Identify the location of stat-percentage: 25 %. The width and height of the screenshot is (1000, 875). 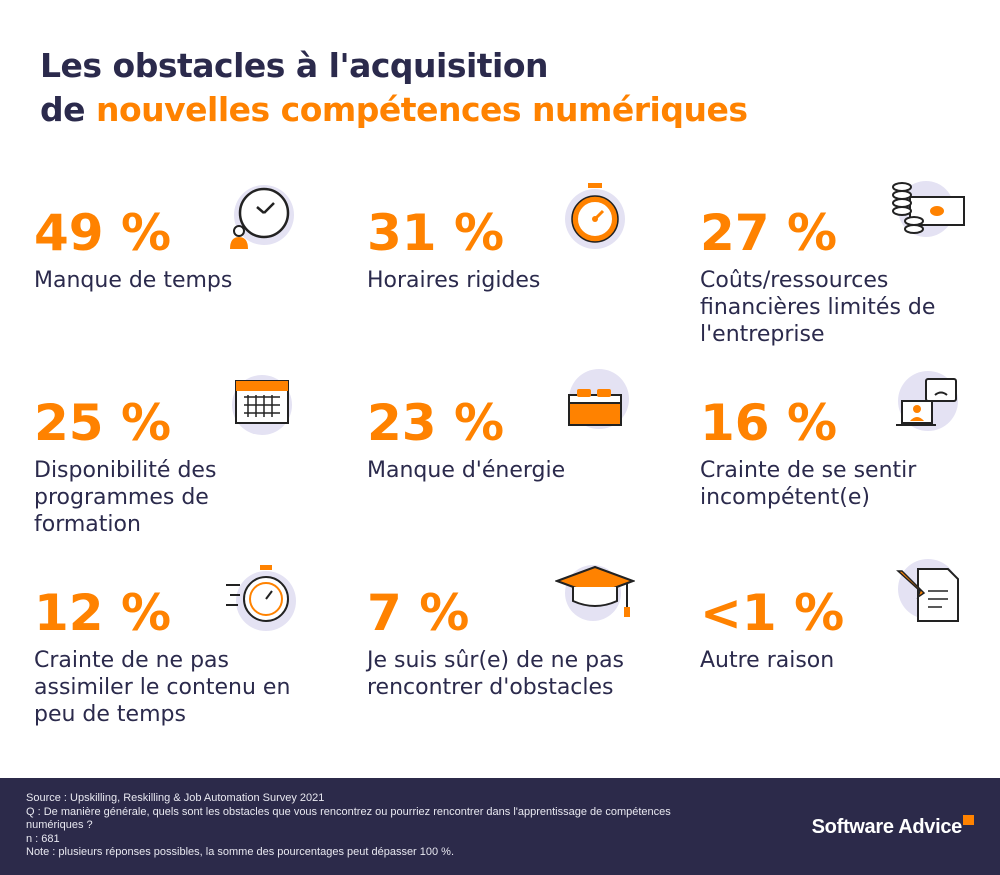
(103, 423).